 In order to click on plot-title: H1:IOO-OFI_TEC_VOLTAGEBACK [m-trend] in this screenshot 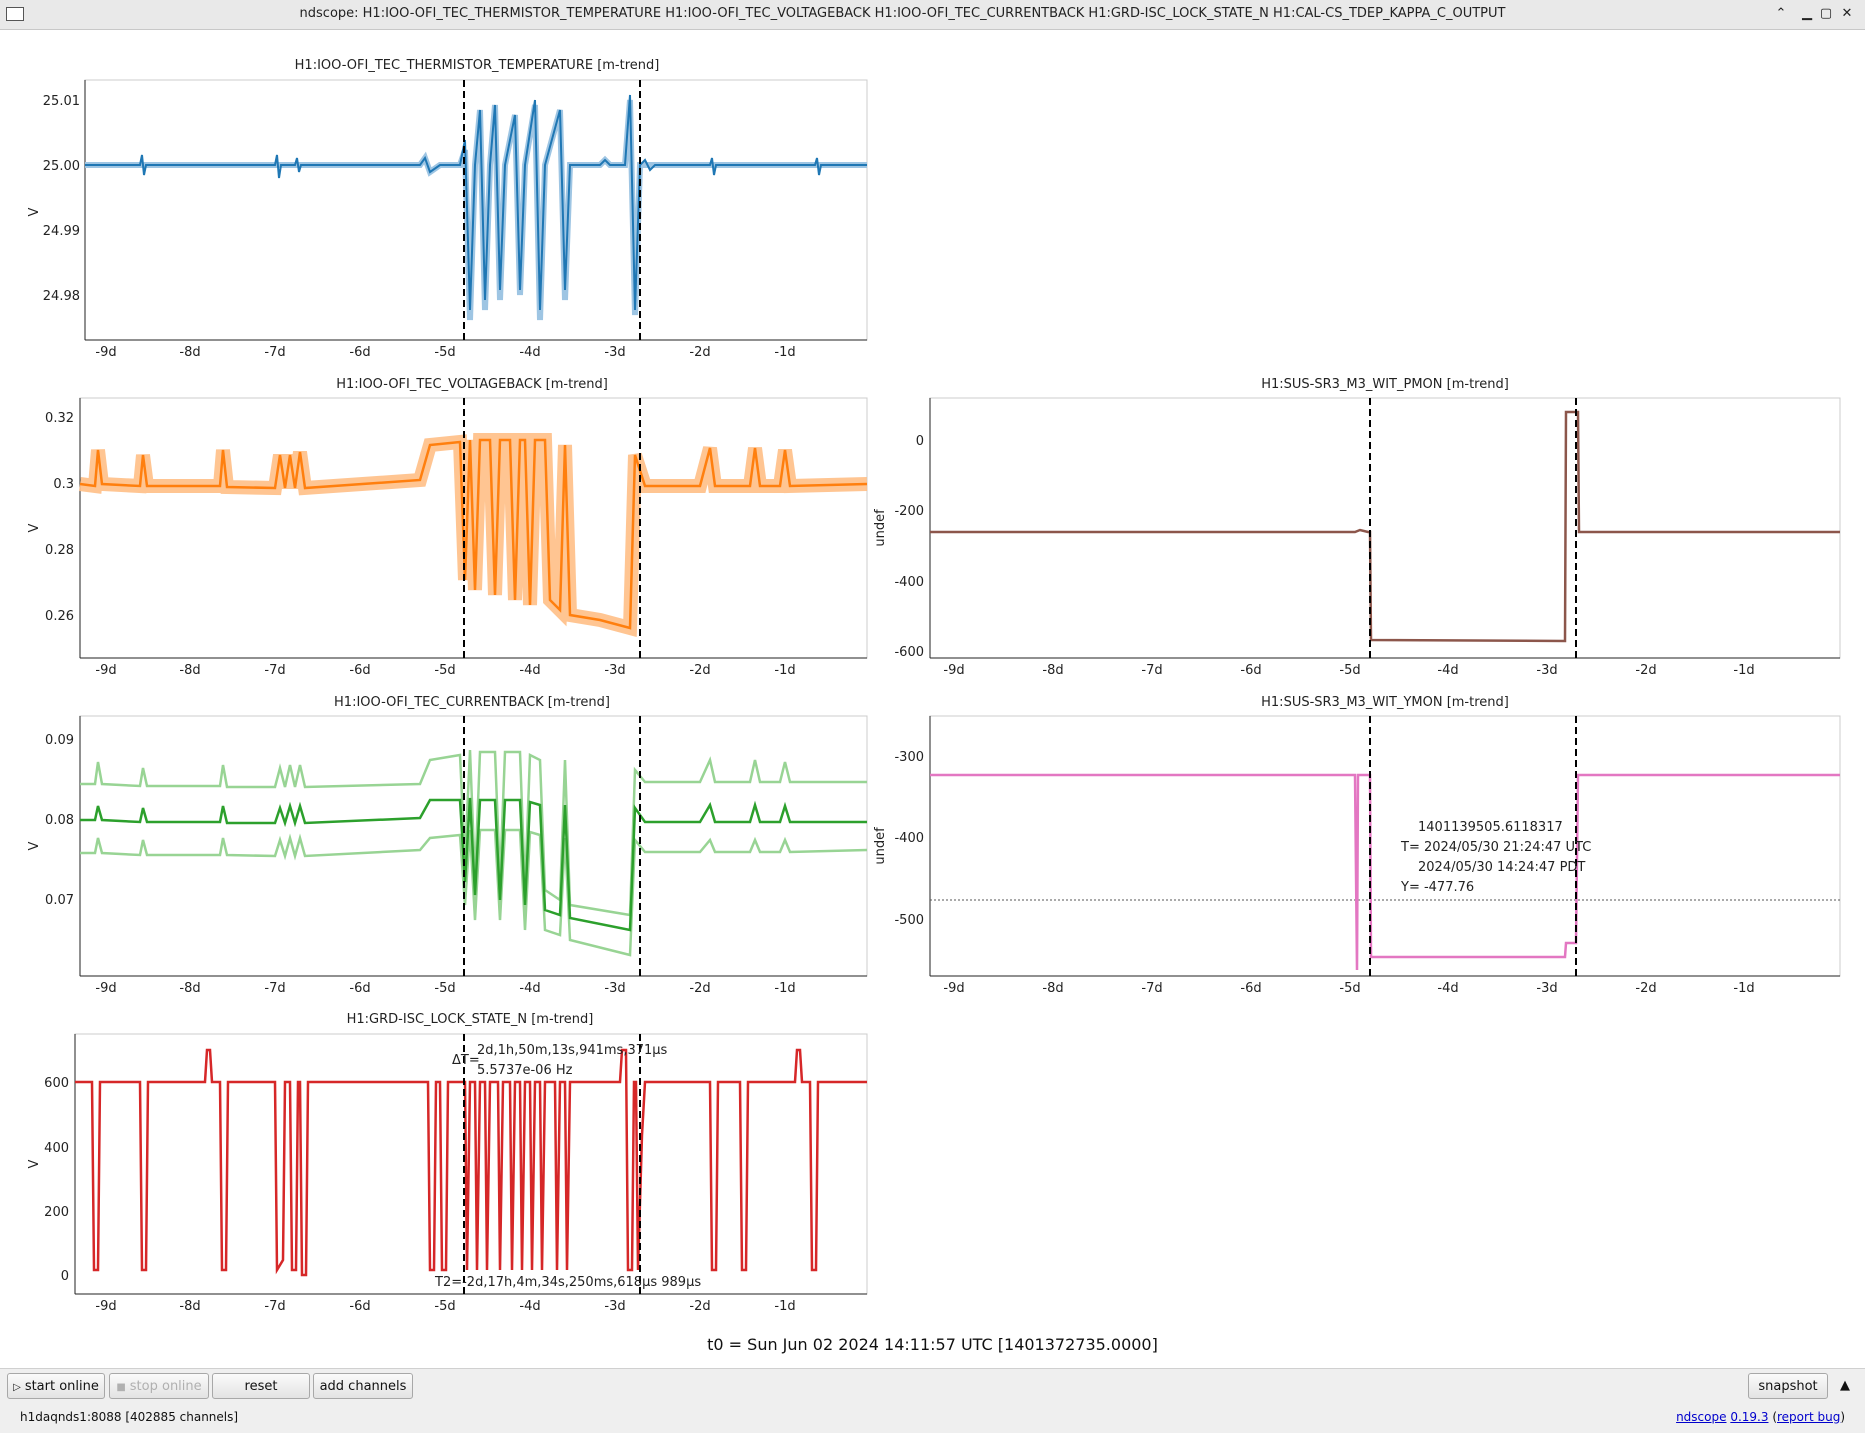, I will do `click(472, 384)`.